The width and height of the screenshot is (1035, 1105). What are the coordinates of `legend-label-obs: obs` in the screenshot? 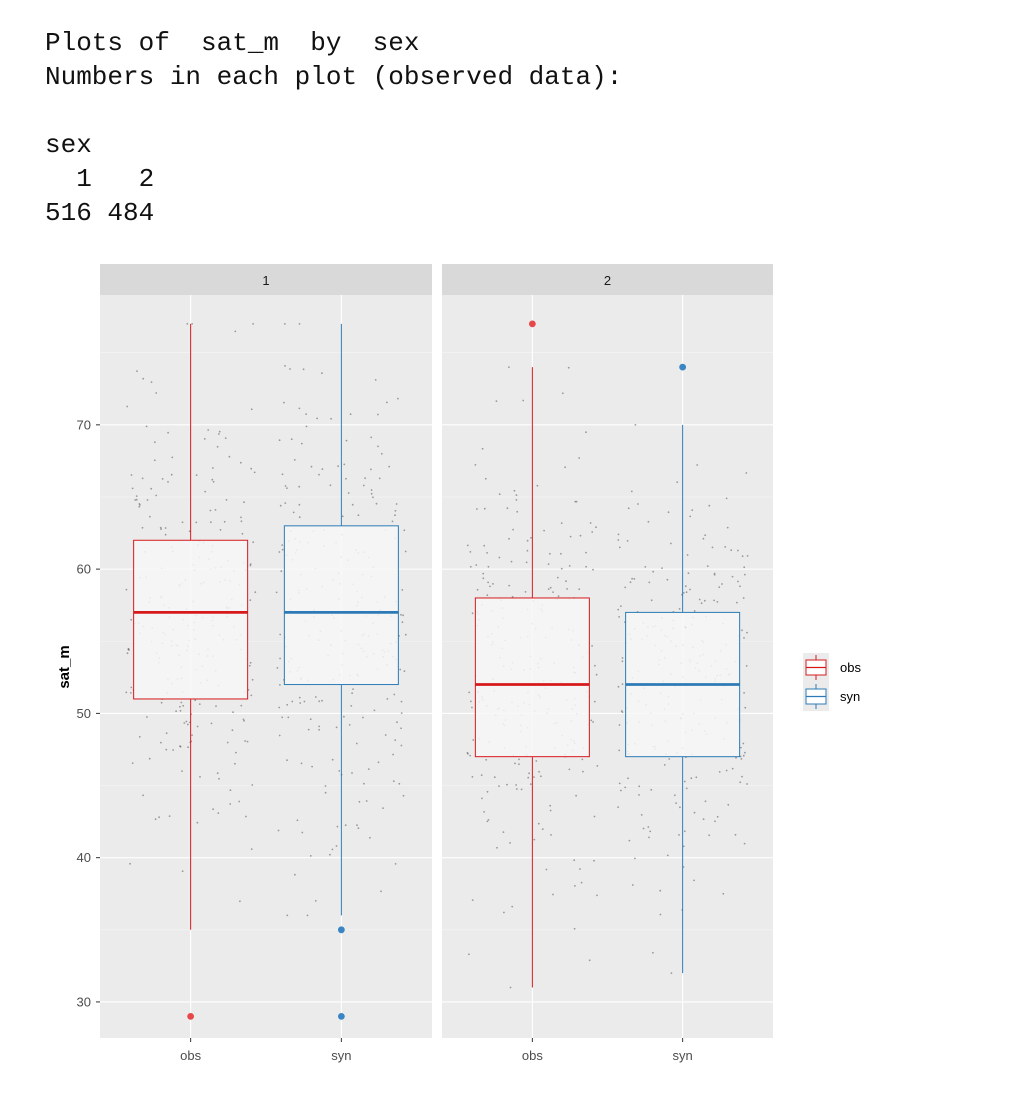 It's located at (850, 667).